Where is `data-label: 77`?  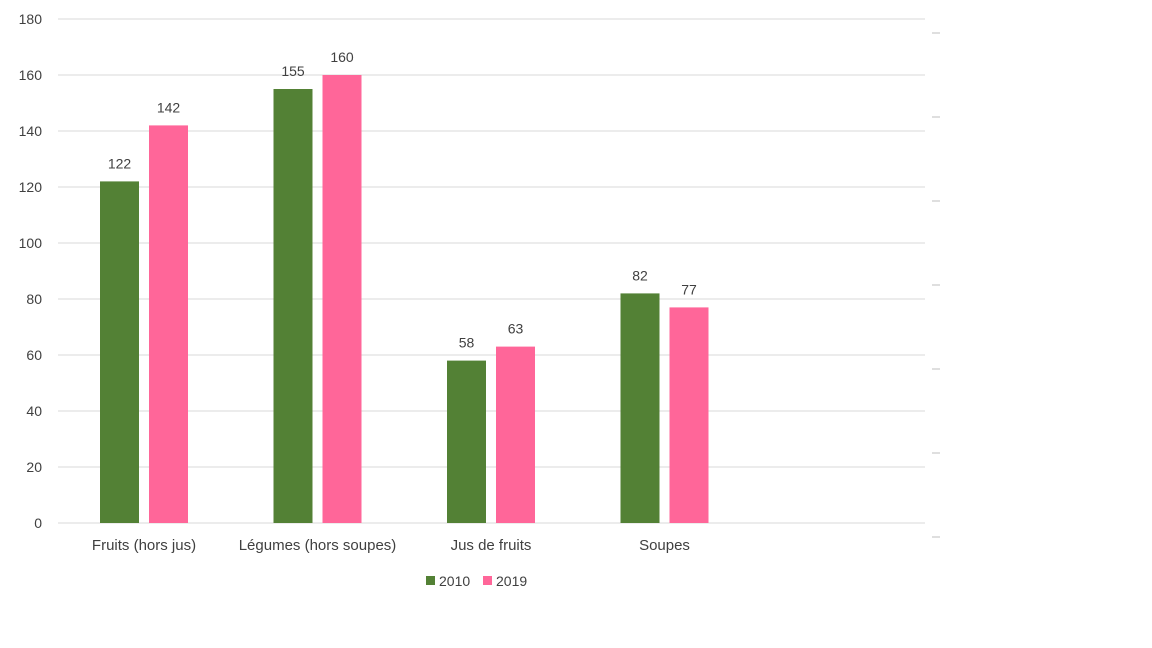 data-label: 77 is located at coordinates (689, 289).